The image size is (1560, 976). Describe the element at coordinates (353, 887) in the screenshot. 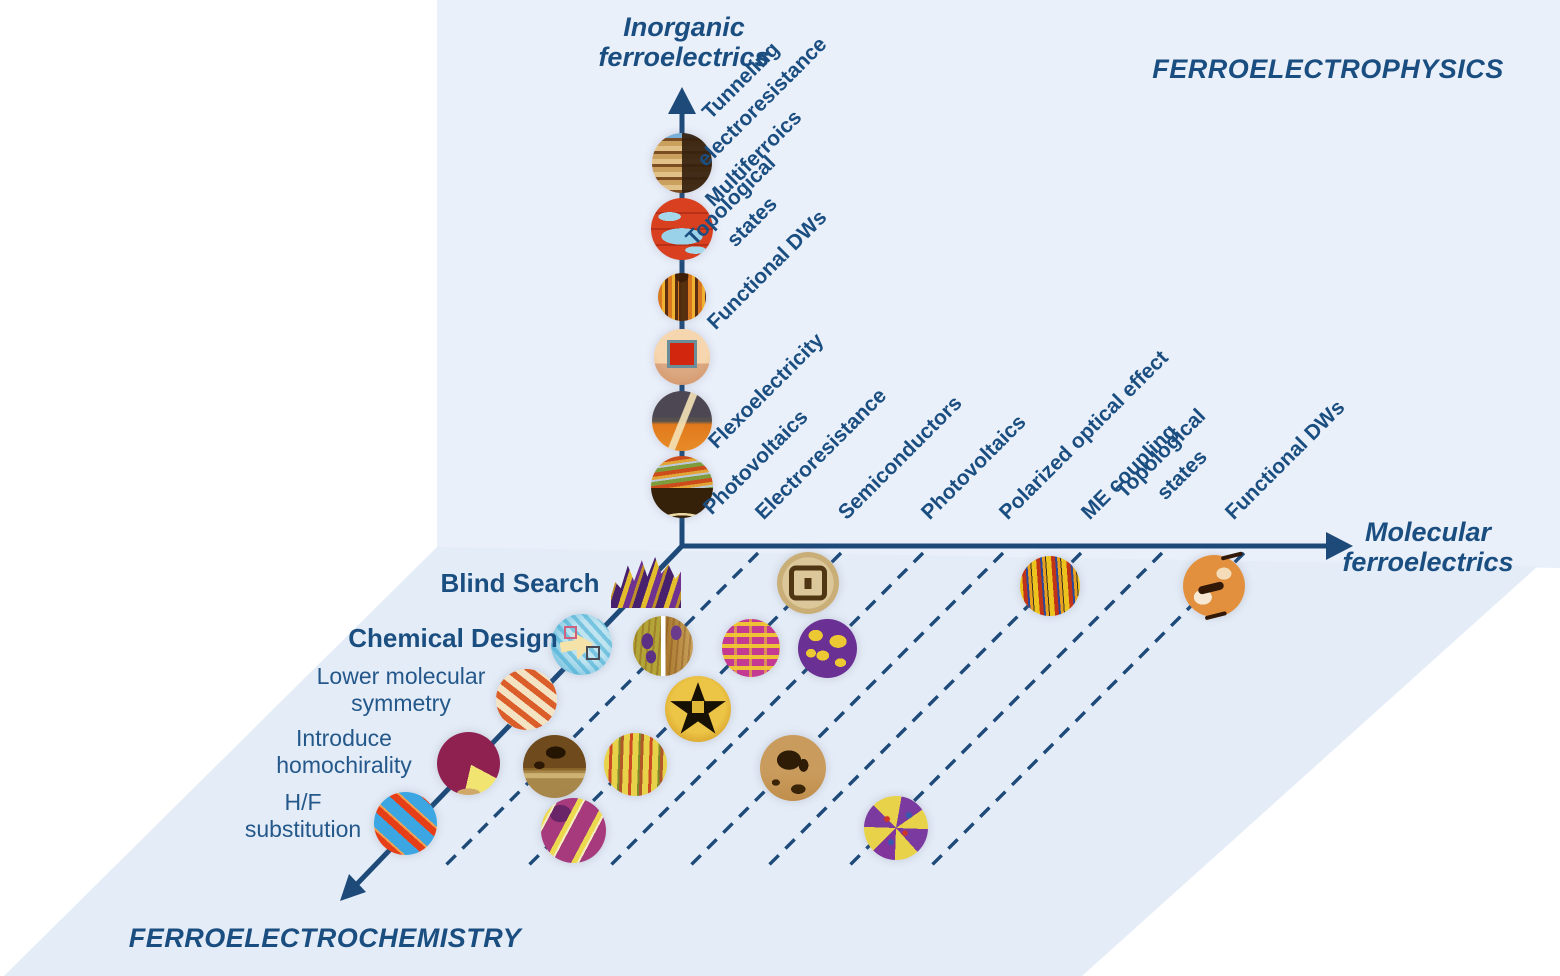

I see `chemistry-axis-arrow-icon` at that location.